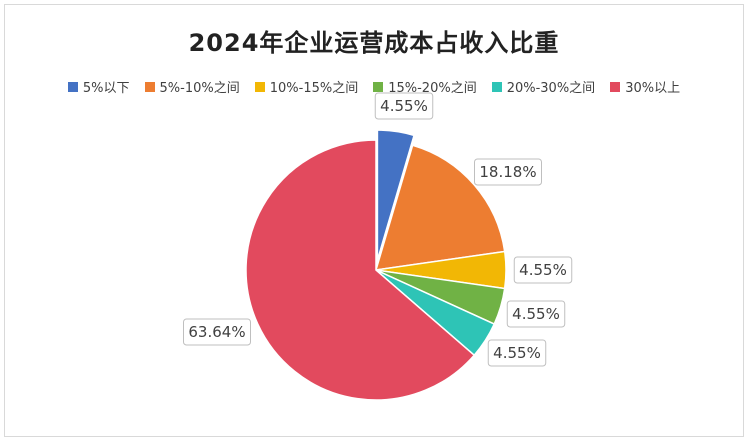 The height and width of the screenshot is (443, 750). Describe the element at coordinates (314, 88) in the screenshot. I see `legend-label-2: 10%-15%之间` at that location.